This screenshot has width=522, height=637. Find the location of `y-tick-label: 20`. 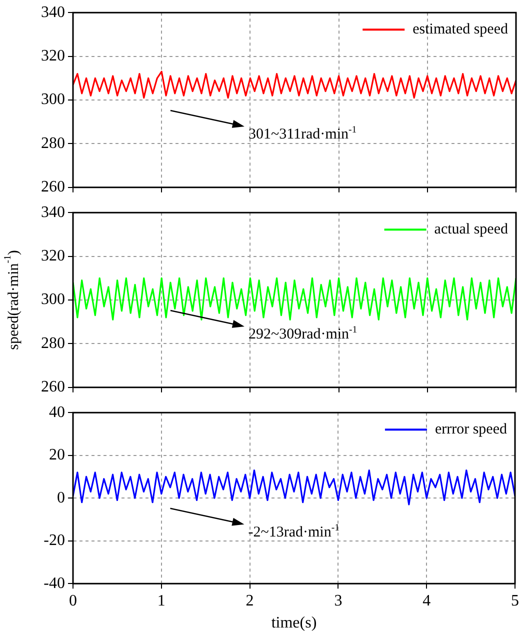

y-tick-label: 20 is located at coordinates (57, 455).